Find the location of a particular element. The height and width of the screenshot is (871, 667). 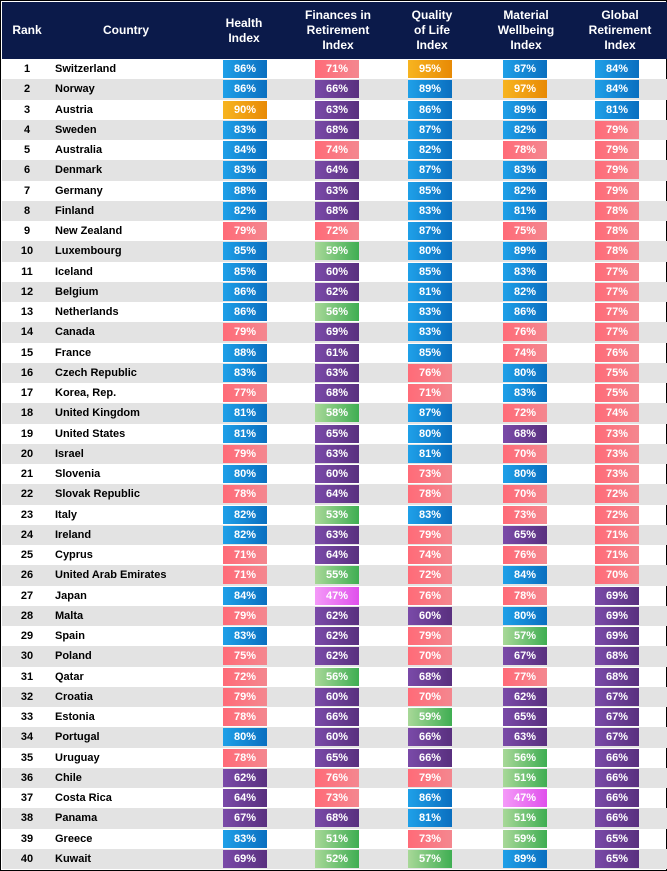

country-cell: Italy is located at coordinates (66, 514).